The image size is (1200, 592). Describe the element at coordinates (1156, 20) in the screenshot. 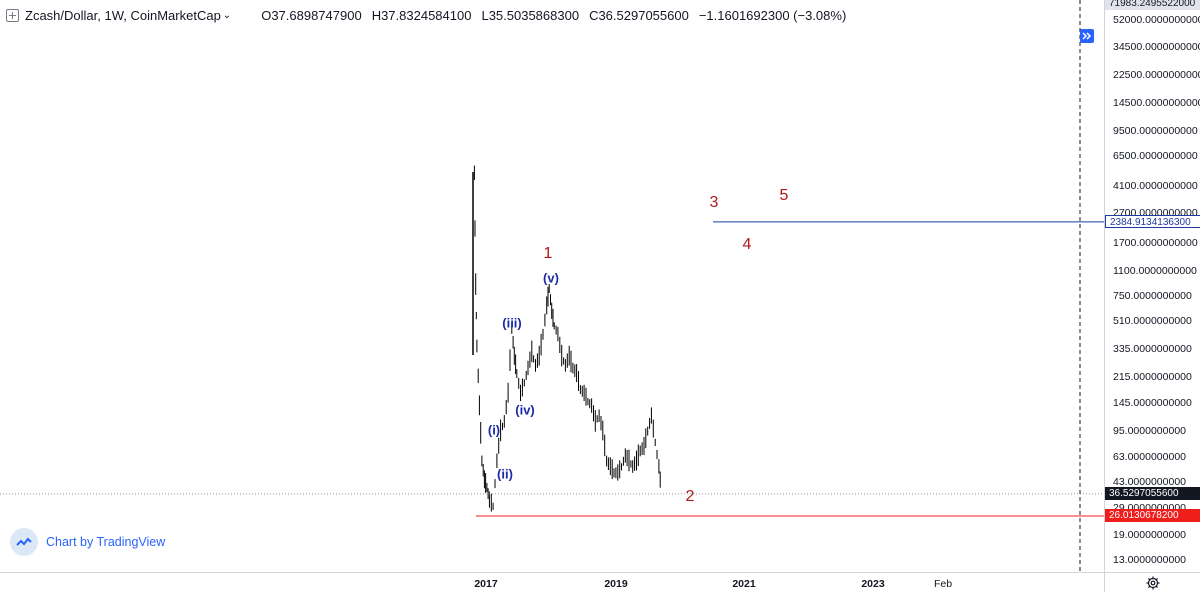

I see `price-tick-label: 52000.0000000000` at that location.